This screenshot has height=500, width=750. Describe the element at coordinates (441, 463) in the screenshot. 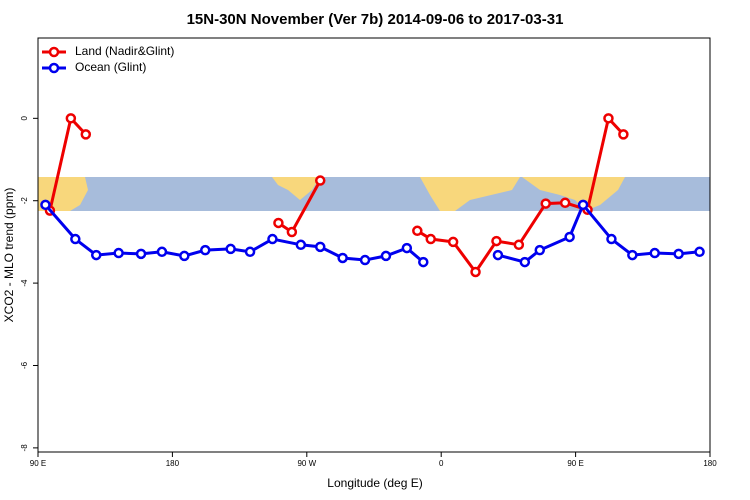

I see `x-tick-label: 0` at that location.